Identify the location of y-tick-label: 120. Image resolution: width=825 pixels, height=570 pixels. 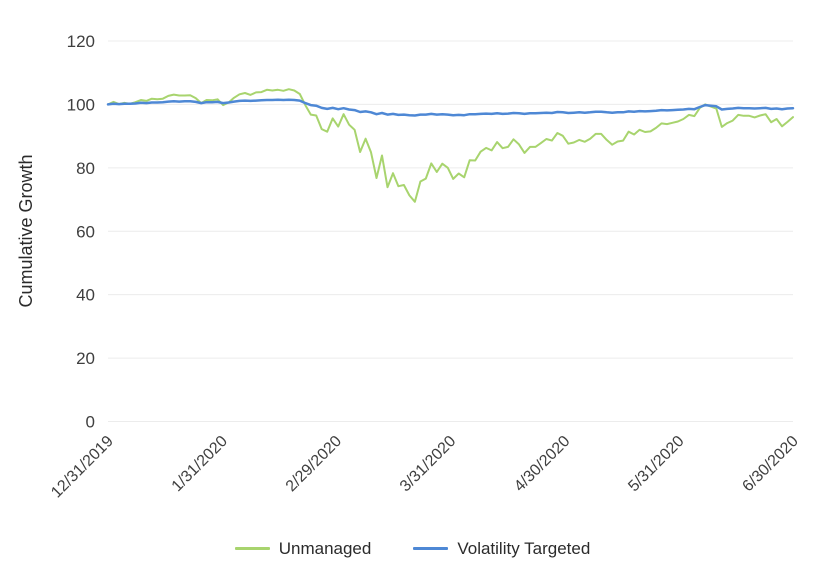
(81, 41).